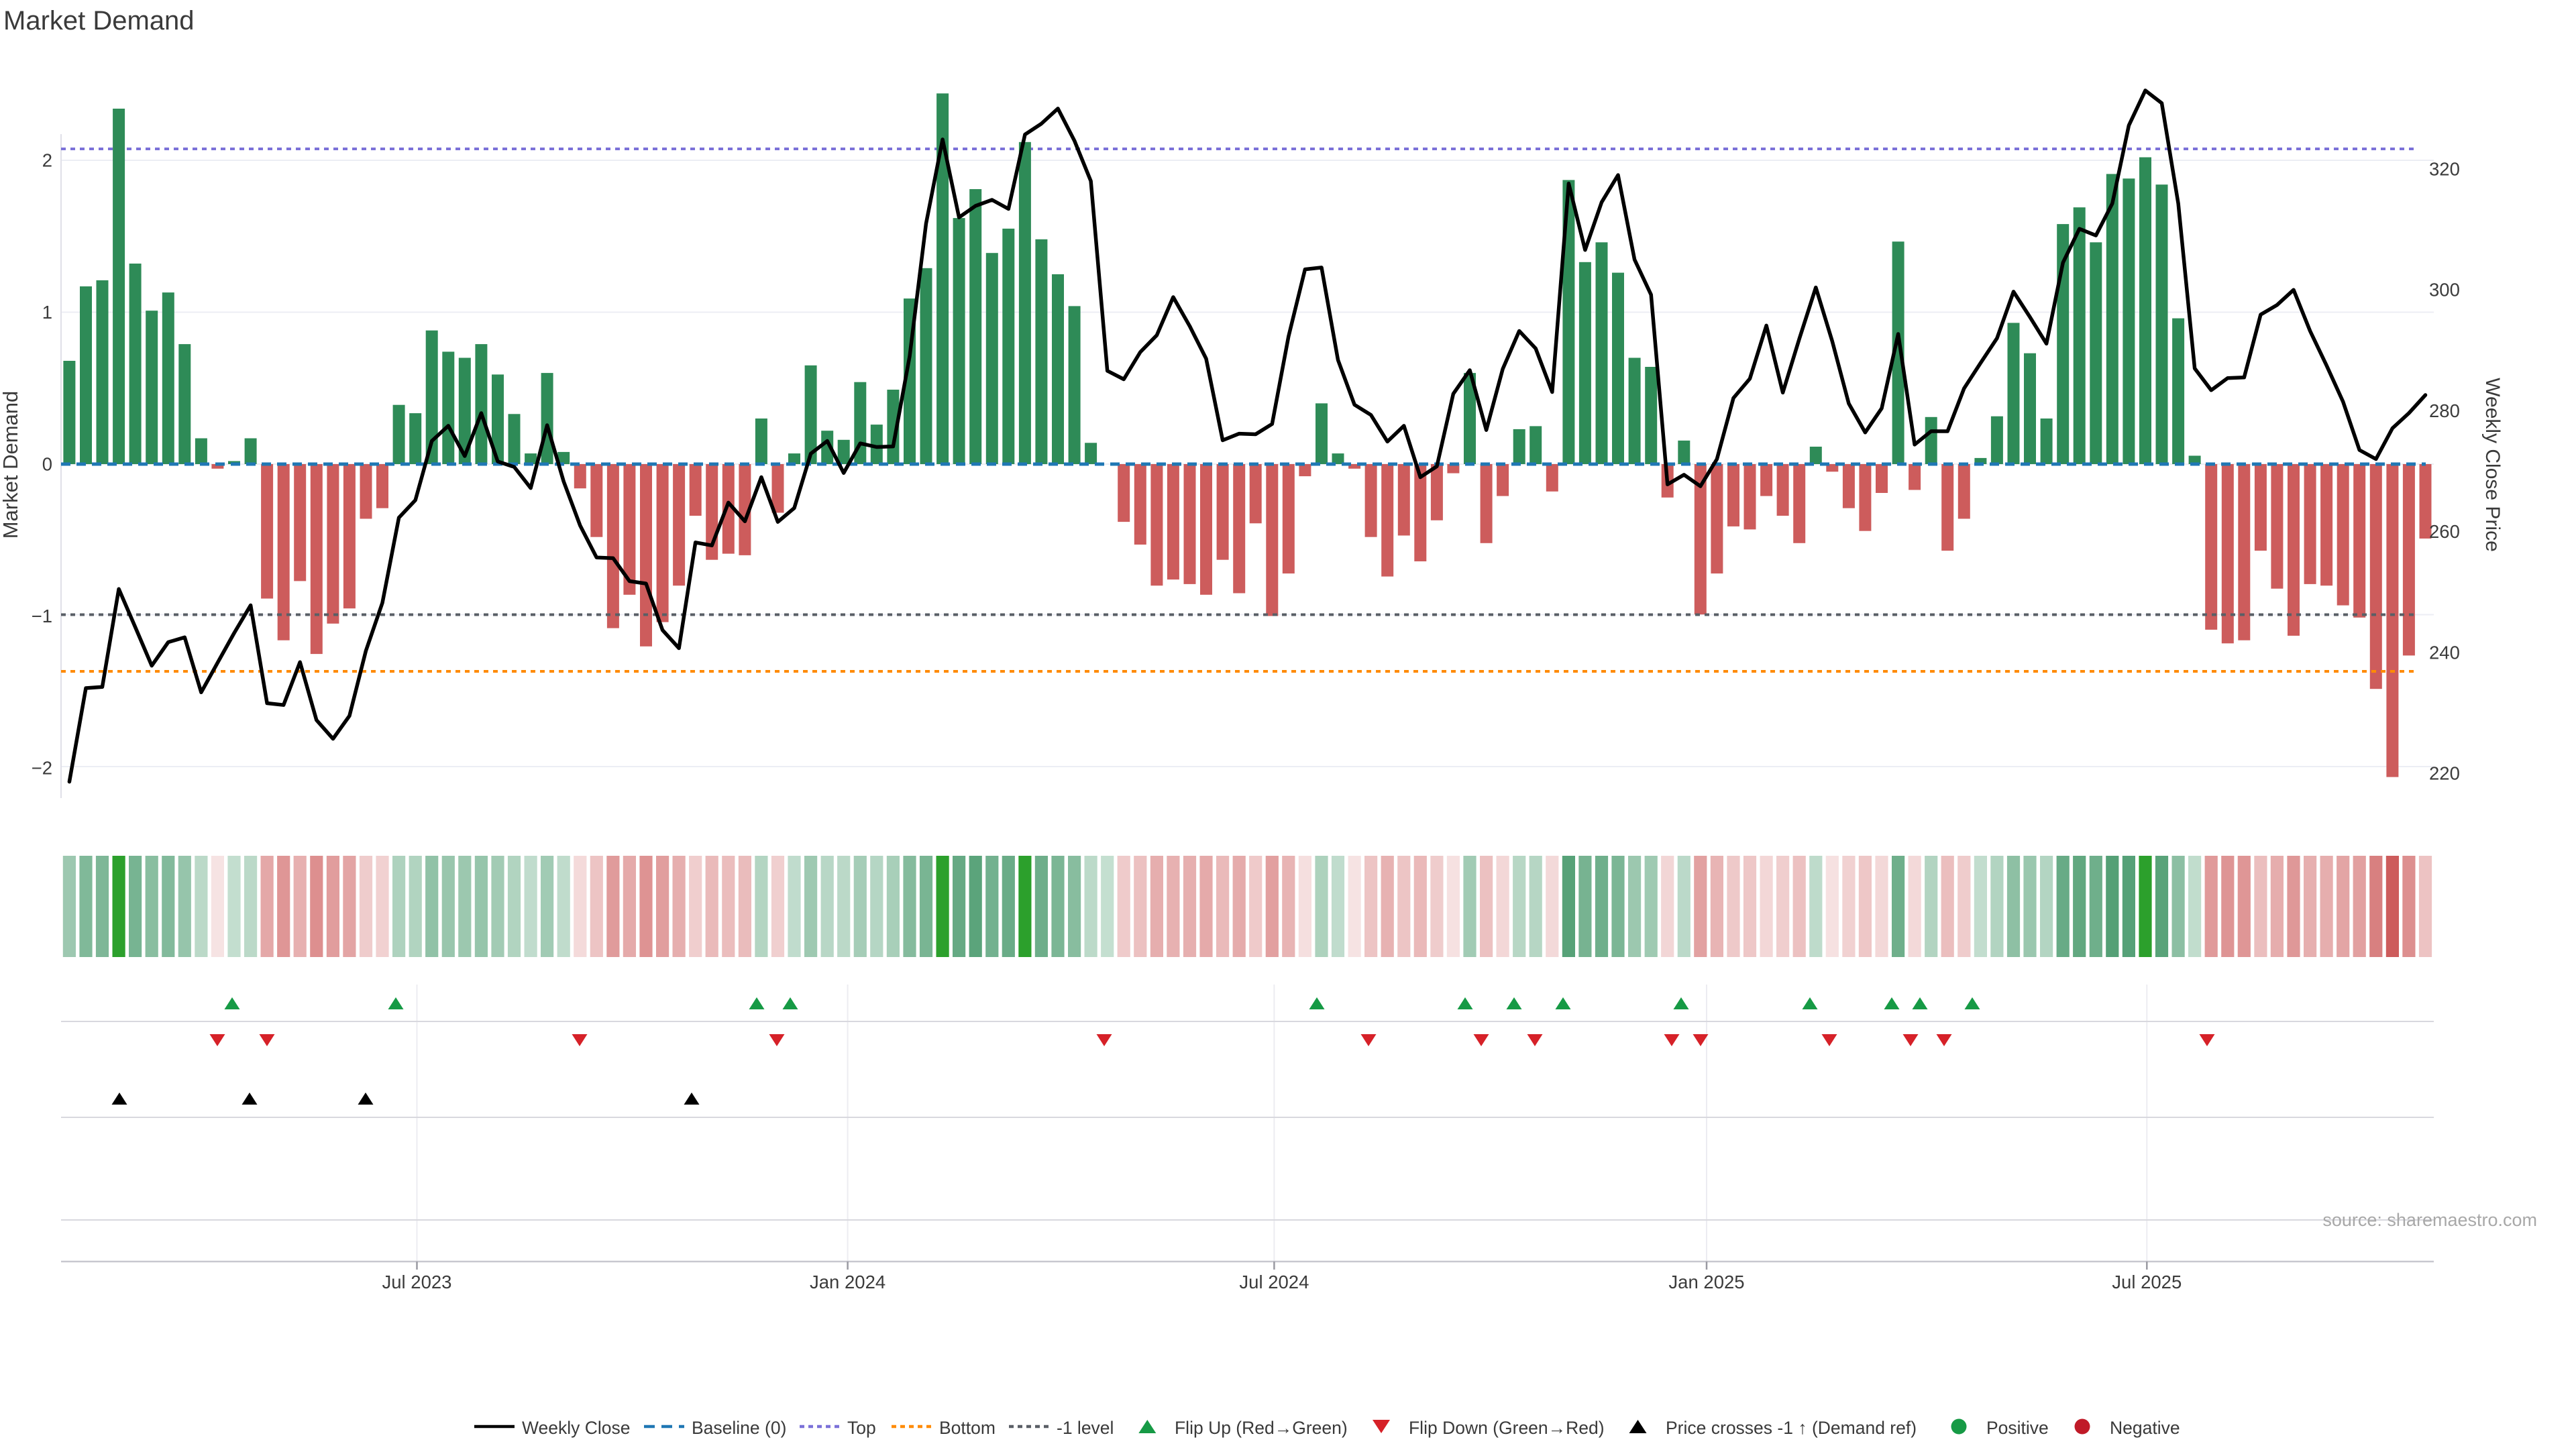 Image resolution: width=2576 pixels, height=1452 pixels. I want to click on svg-text: Jul 2024, so click(1274, 1282).